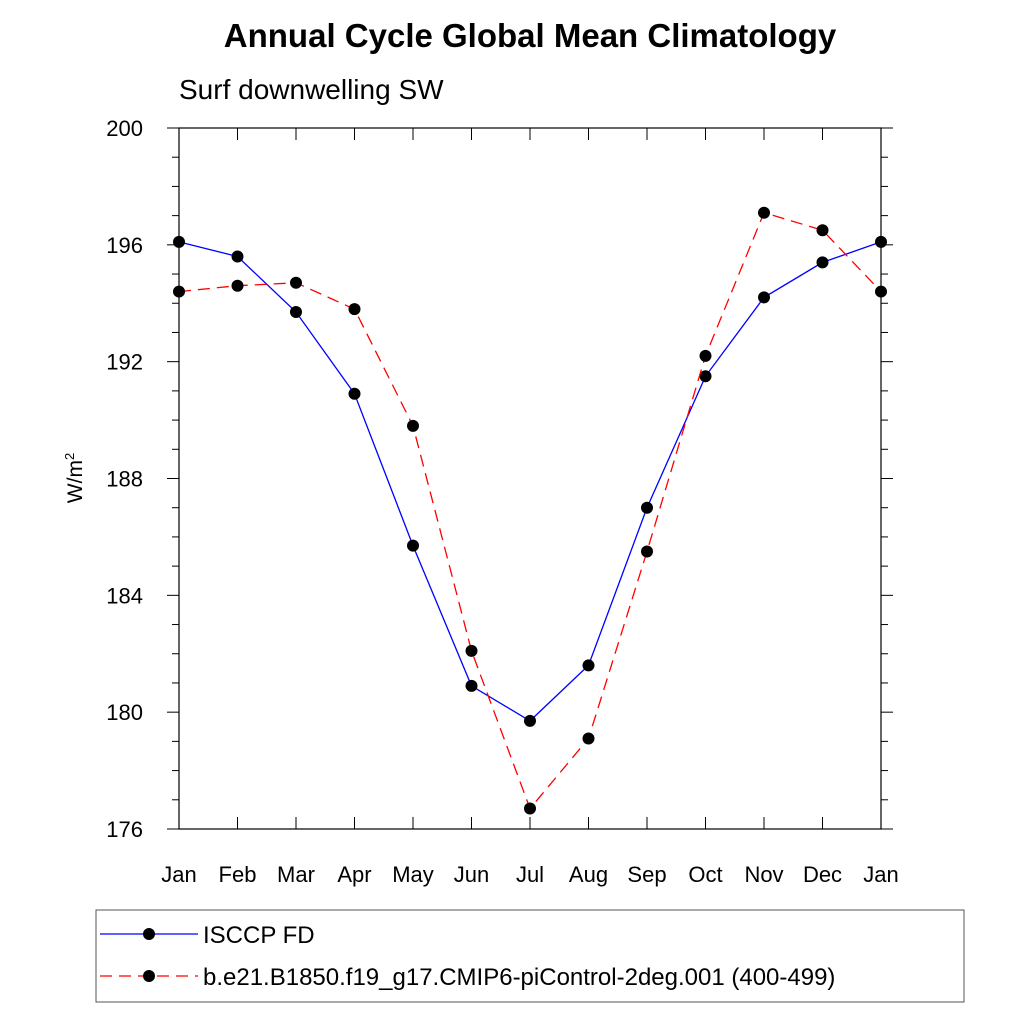 This screenshot has height=1024, width=1024. Describe the element at coordinates (763, 874) in the screenshot. I see `x-tick-label: Nov` at that location.